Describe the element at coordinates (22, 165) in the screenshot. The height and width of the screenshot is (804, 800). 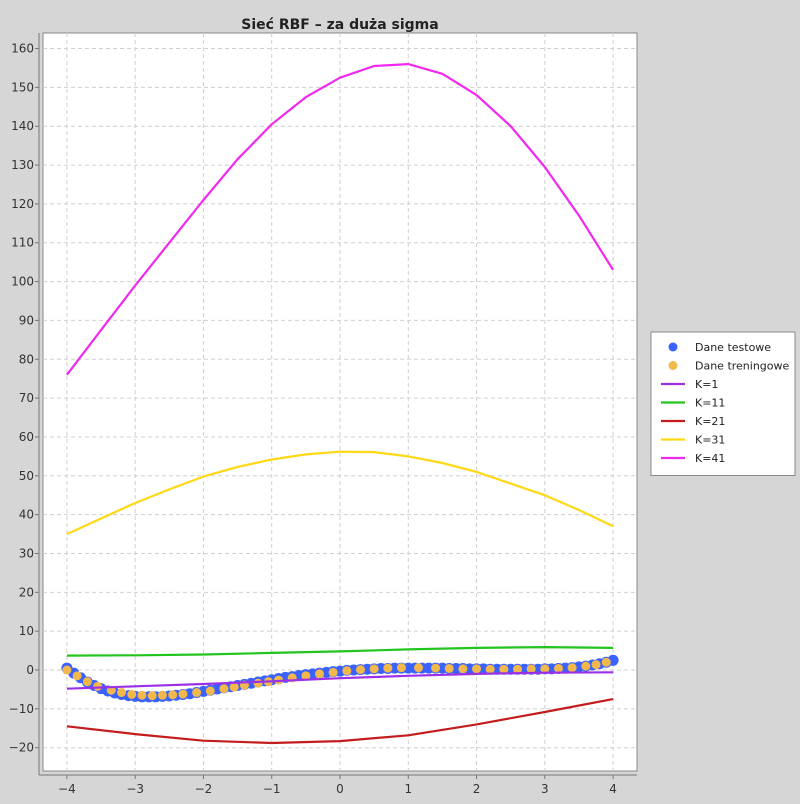
I see `y-tick-label: 130` at that location.